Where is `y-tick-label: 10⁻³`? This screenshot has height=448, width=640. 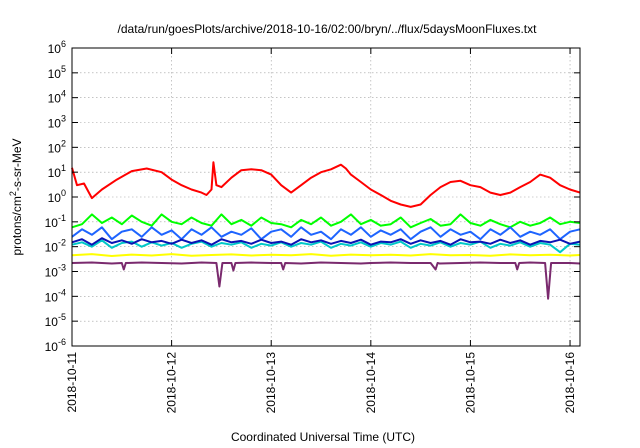 y-tick-label: 10⁻³ is located at coordinates (55, 271).